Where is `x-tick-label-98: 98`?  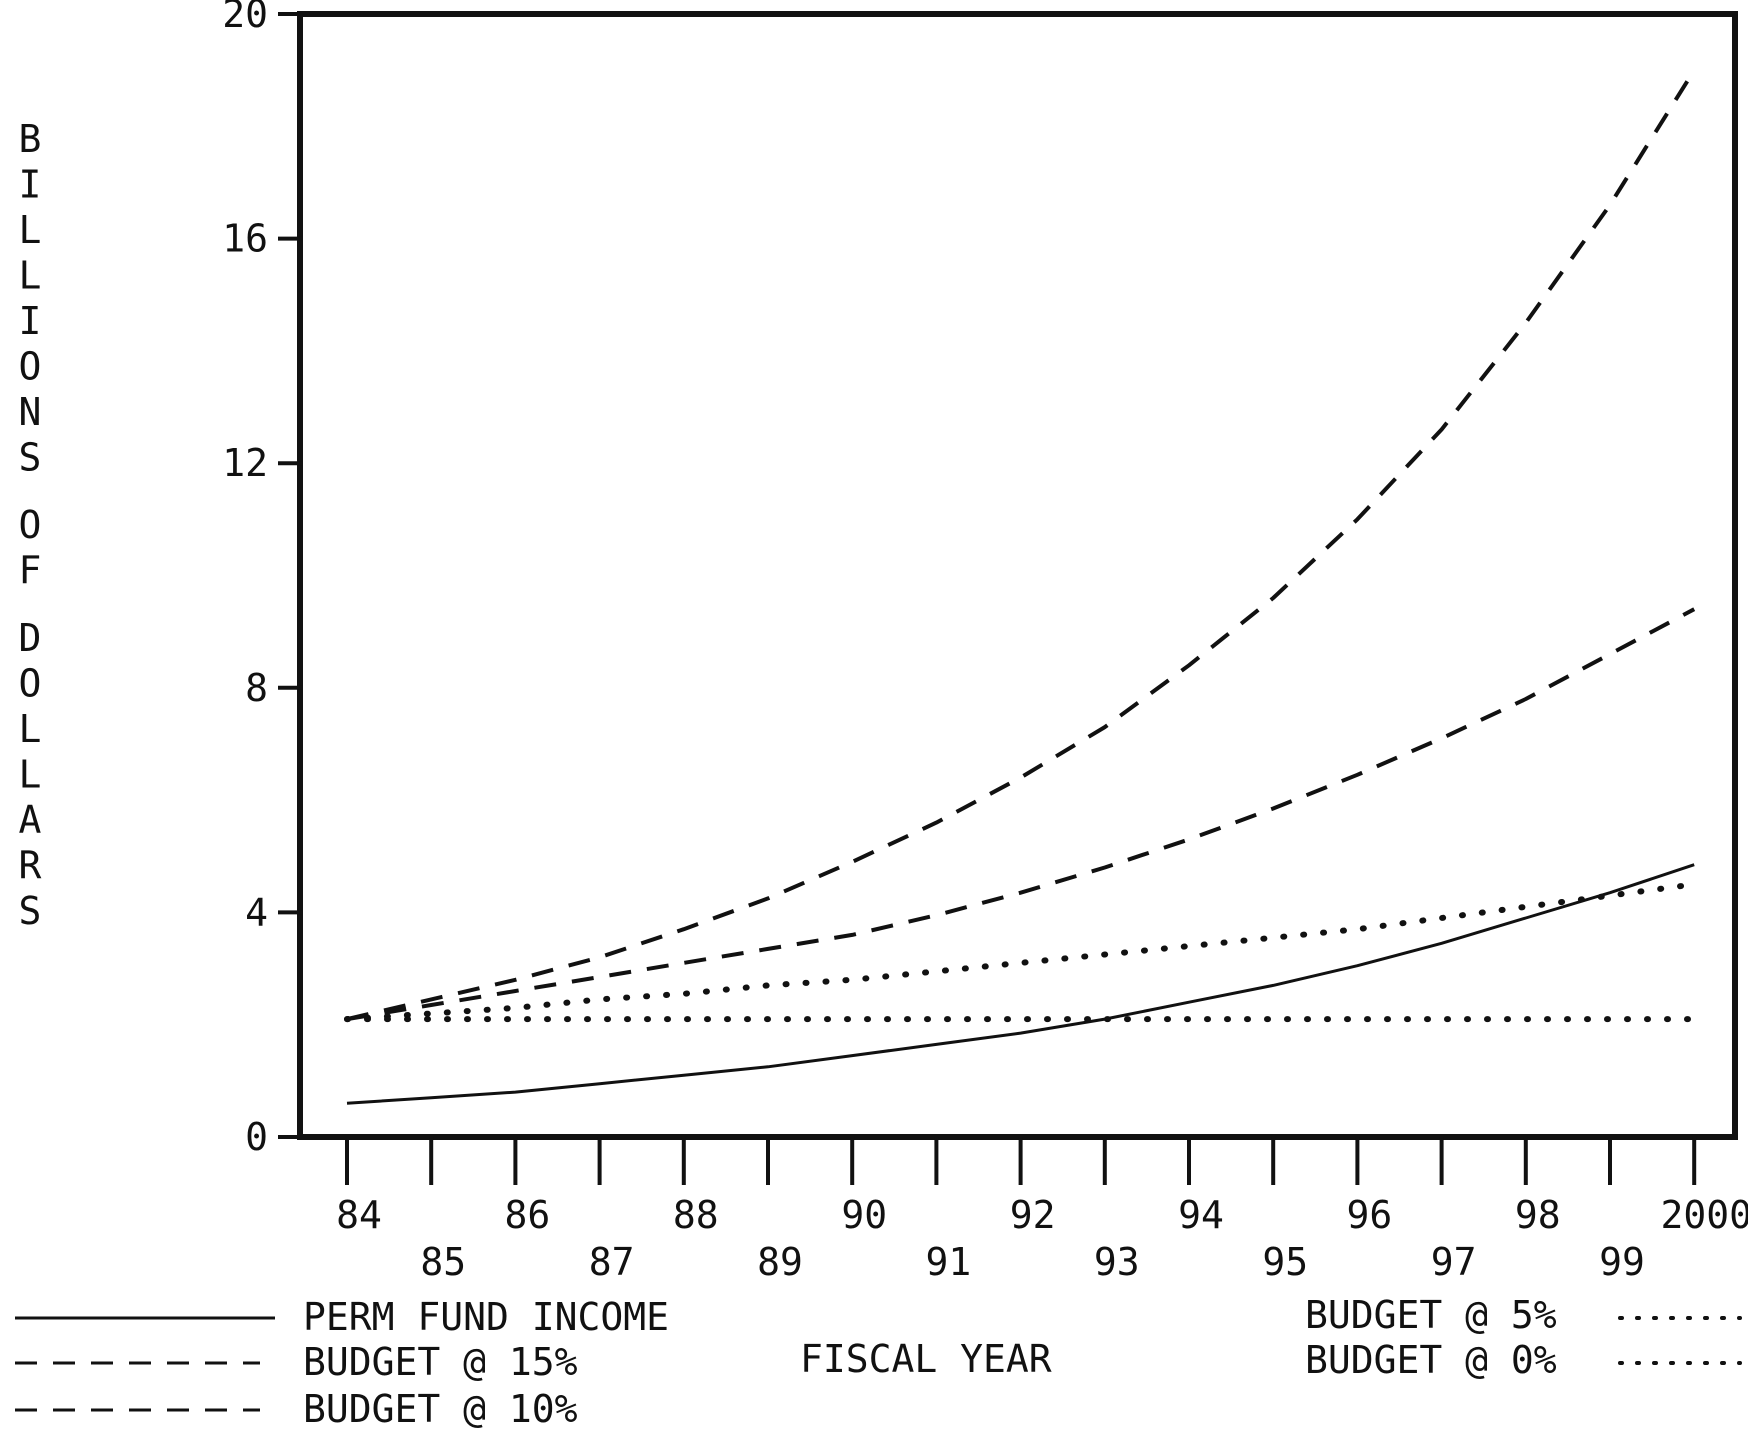 x-tick-label-98: 98 is located at coordinates (1538, 1215).